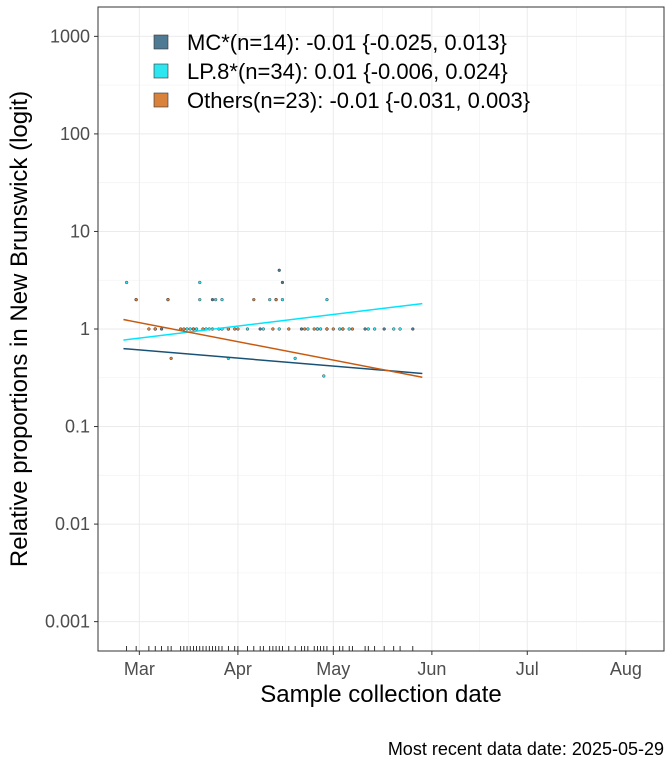 The height and width of the screenshot is (768, 672). I want to click on y-axis-ticks: 0.001 0.01 0.1 1 10 100 1000, so click(71, 329).